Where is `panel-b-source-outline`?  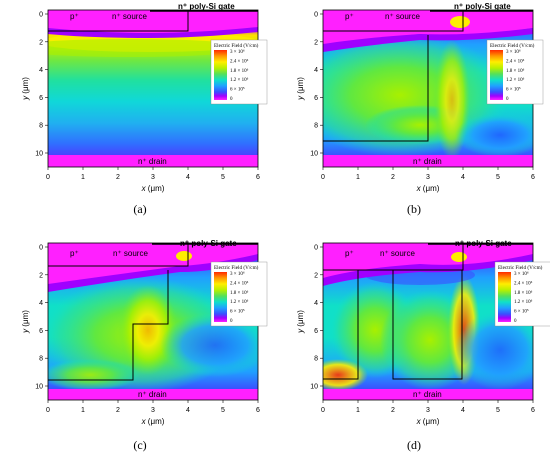
panel-b-source-outline is located at coordinates (393, 21).